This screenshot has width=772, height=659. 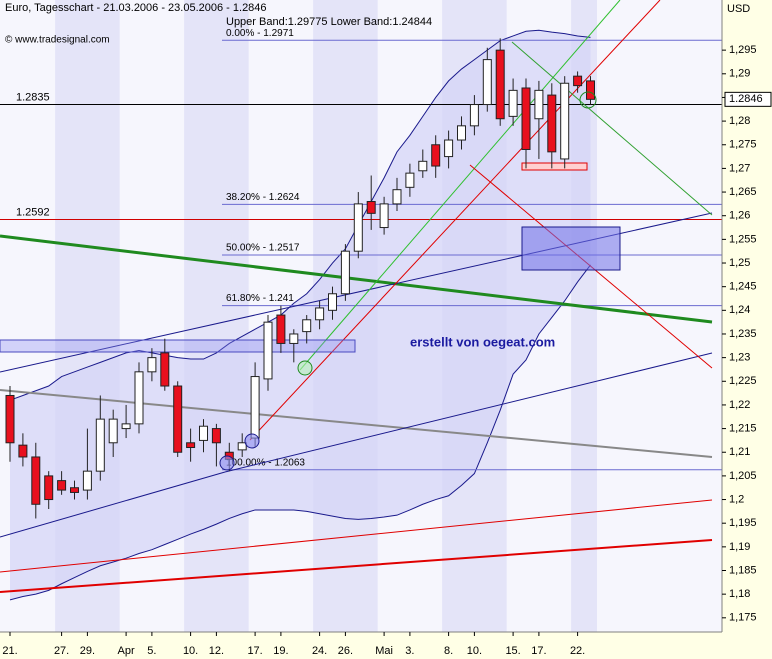 I want to click on last-price-box, so click(x=748, y=99).